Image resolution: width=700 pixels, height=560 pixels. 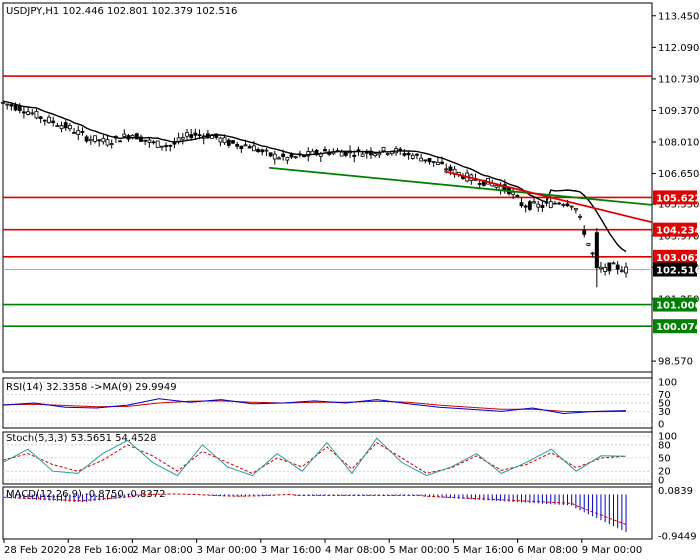 What do you see at coordinates (419, 550) in the screenshot?
I see `time-label-6: 5 Mar 00:00` at bounding box center [419, 550].